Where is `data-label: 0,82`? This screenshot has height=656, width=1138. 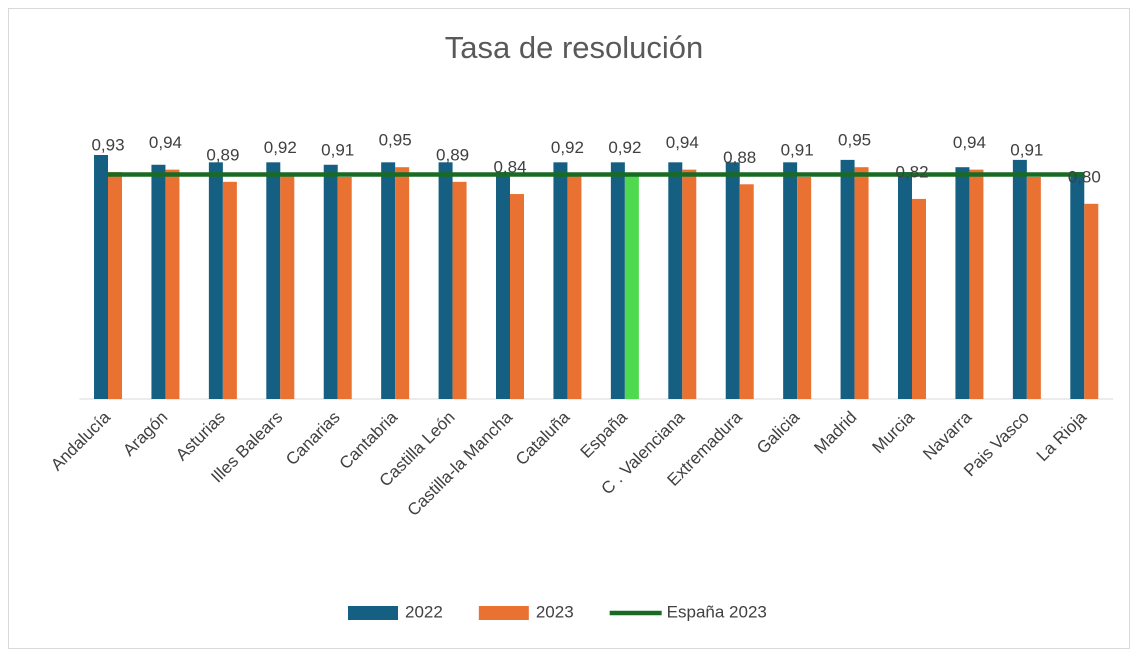 data-label: 0,82 is located at coordinates (911, 171).